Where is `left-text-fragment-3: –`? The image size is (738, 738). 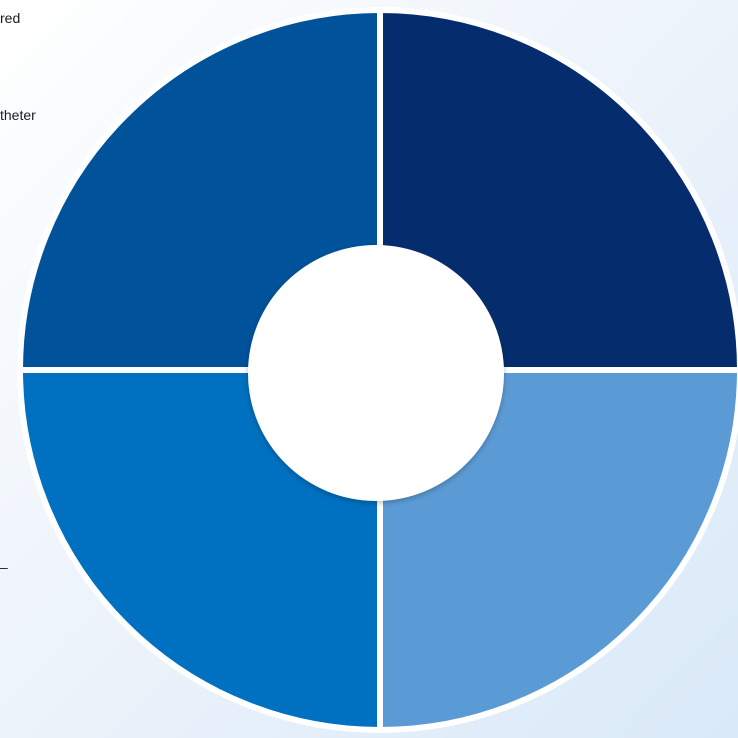 left-text-fragment-3: – is located at coordinates (4, 567).